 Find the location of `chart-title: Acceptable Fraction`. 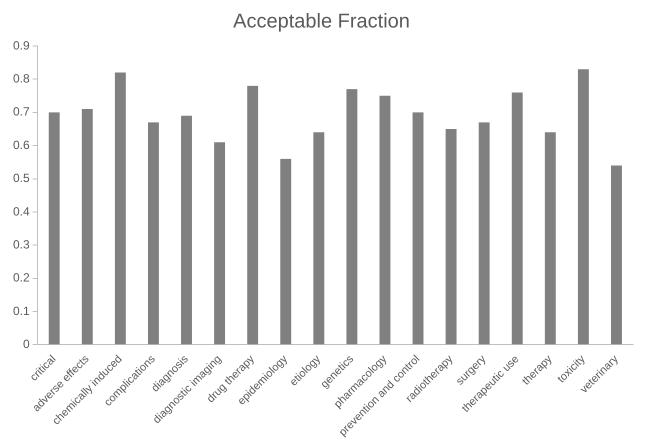

chart-title: Acceptable Fraction is located at coordinates (321, 21).